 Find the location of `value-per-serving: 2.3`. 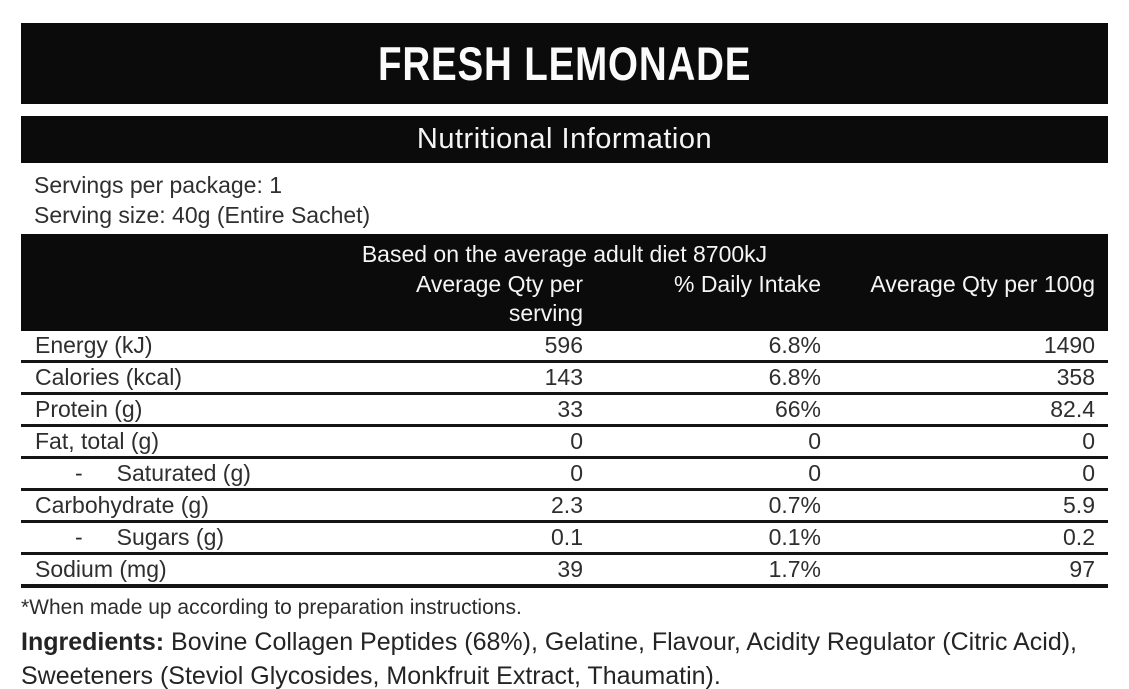

value-per-serving: 2.3 is located at coordinates (567, 505).